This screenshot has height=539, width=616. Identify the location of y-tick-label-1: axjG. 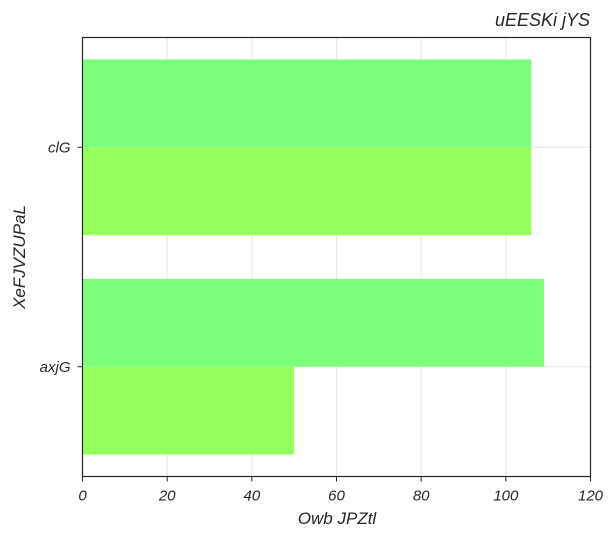
(55, 367).